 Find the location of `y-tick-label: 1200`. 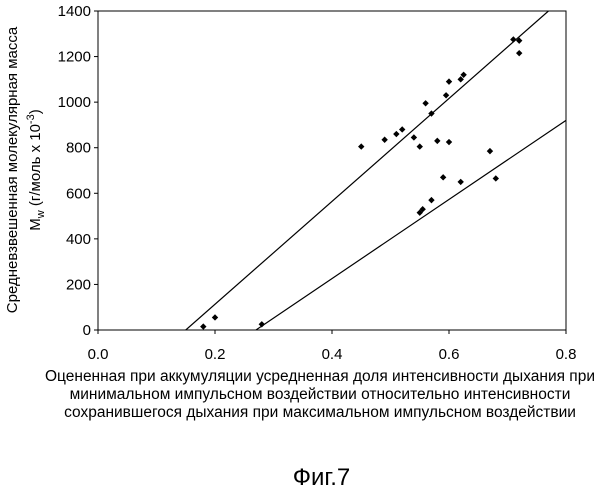

y-tick-label: 1200 is located at coordinates (74, 57).